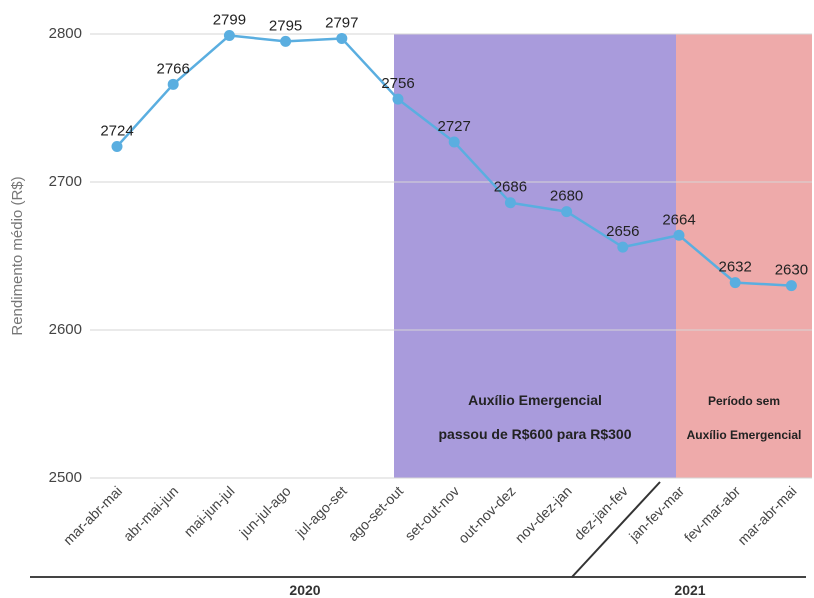  I want to click on region-0-label-1: passou de R$600 para R$300, so click(535, 434).